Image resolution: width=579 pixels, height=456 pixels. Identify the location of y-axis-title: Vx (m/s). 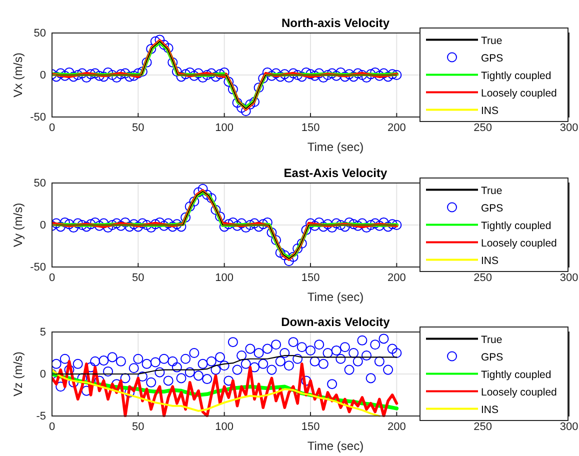
(18, 75).